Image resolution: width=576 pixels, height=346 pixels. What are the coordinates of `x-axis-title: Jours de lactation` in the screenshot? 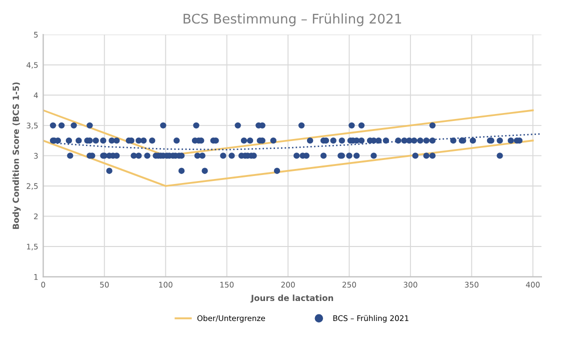 It's located at (292, 298).